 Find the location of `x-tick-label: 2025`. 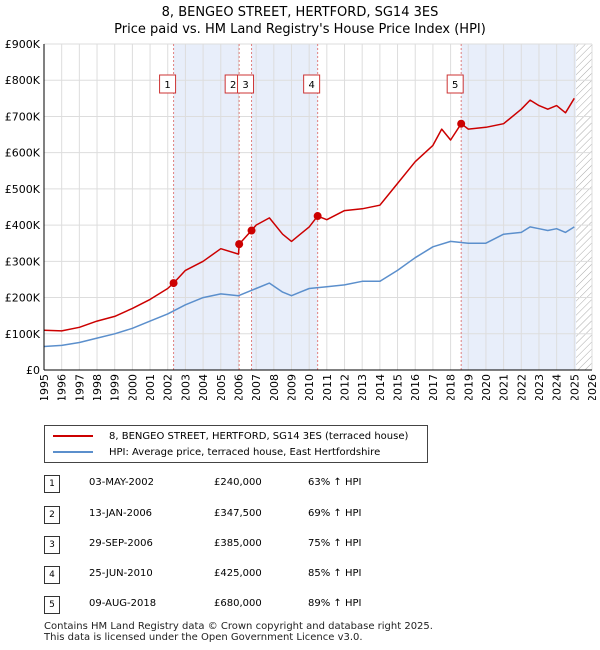

x-tick-label: 2025 is located at coordinates (574, 387).